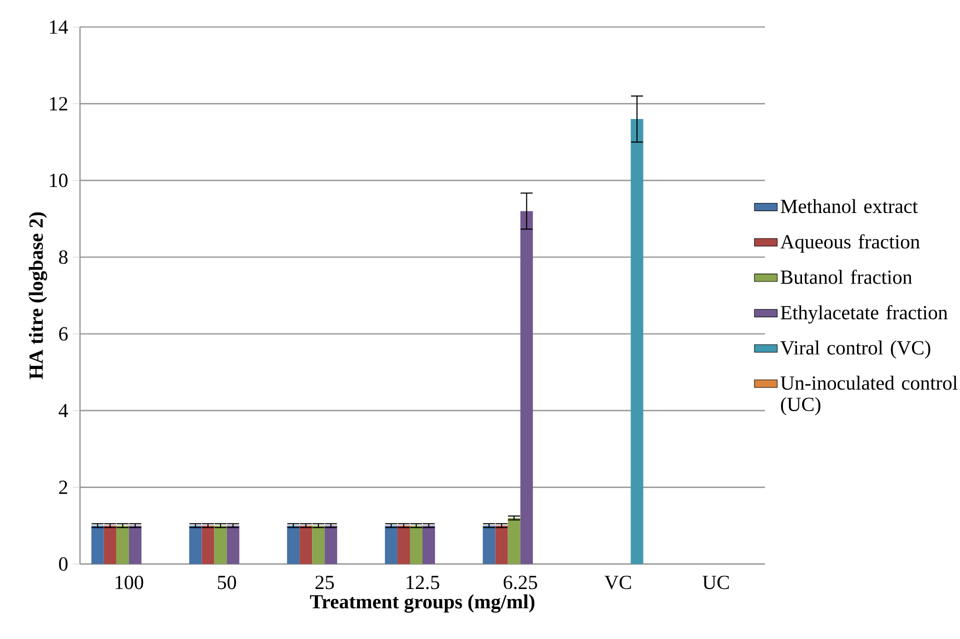 Image resolution: width=960 pixels, height=639 pixels. I want to click on y-tick-label: 2, so click(63, 487).